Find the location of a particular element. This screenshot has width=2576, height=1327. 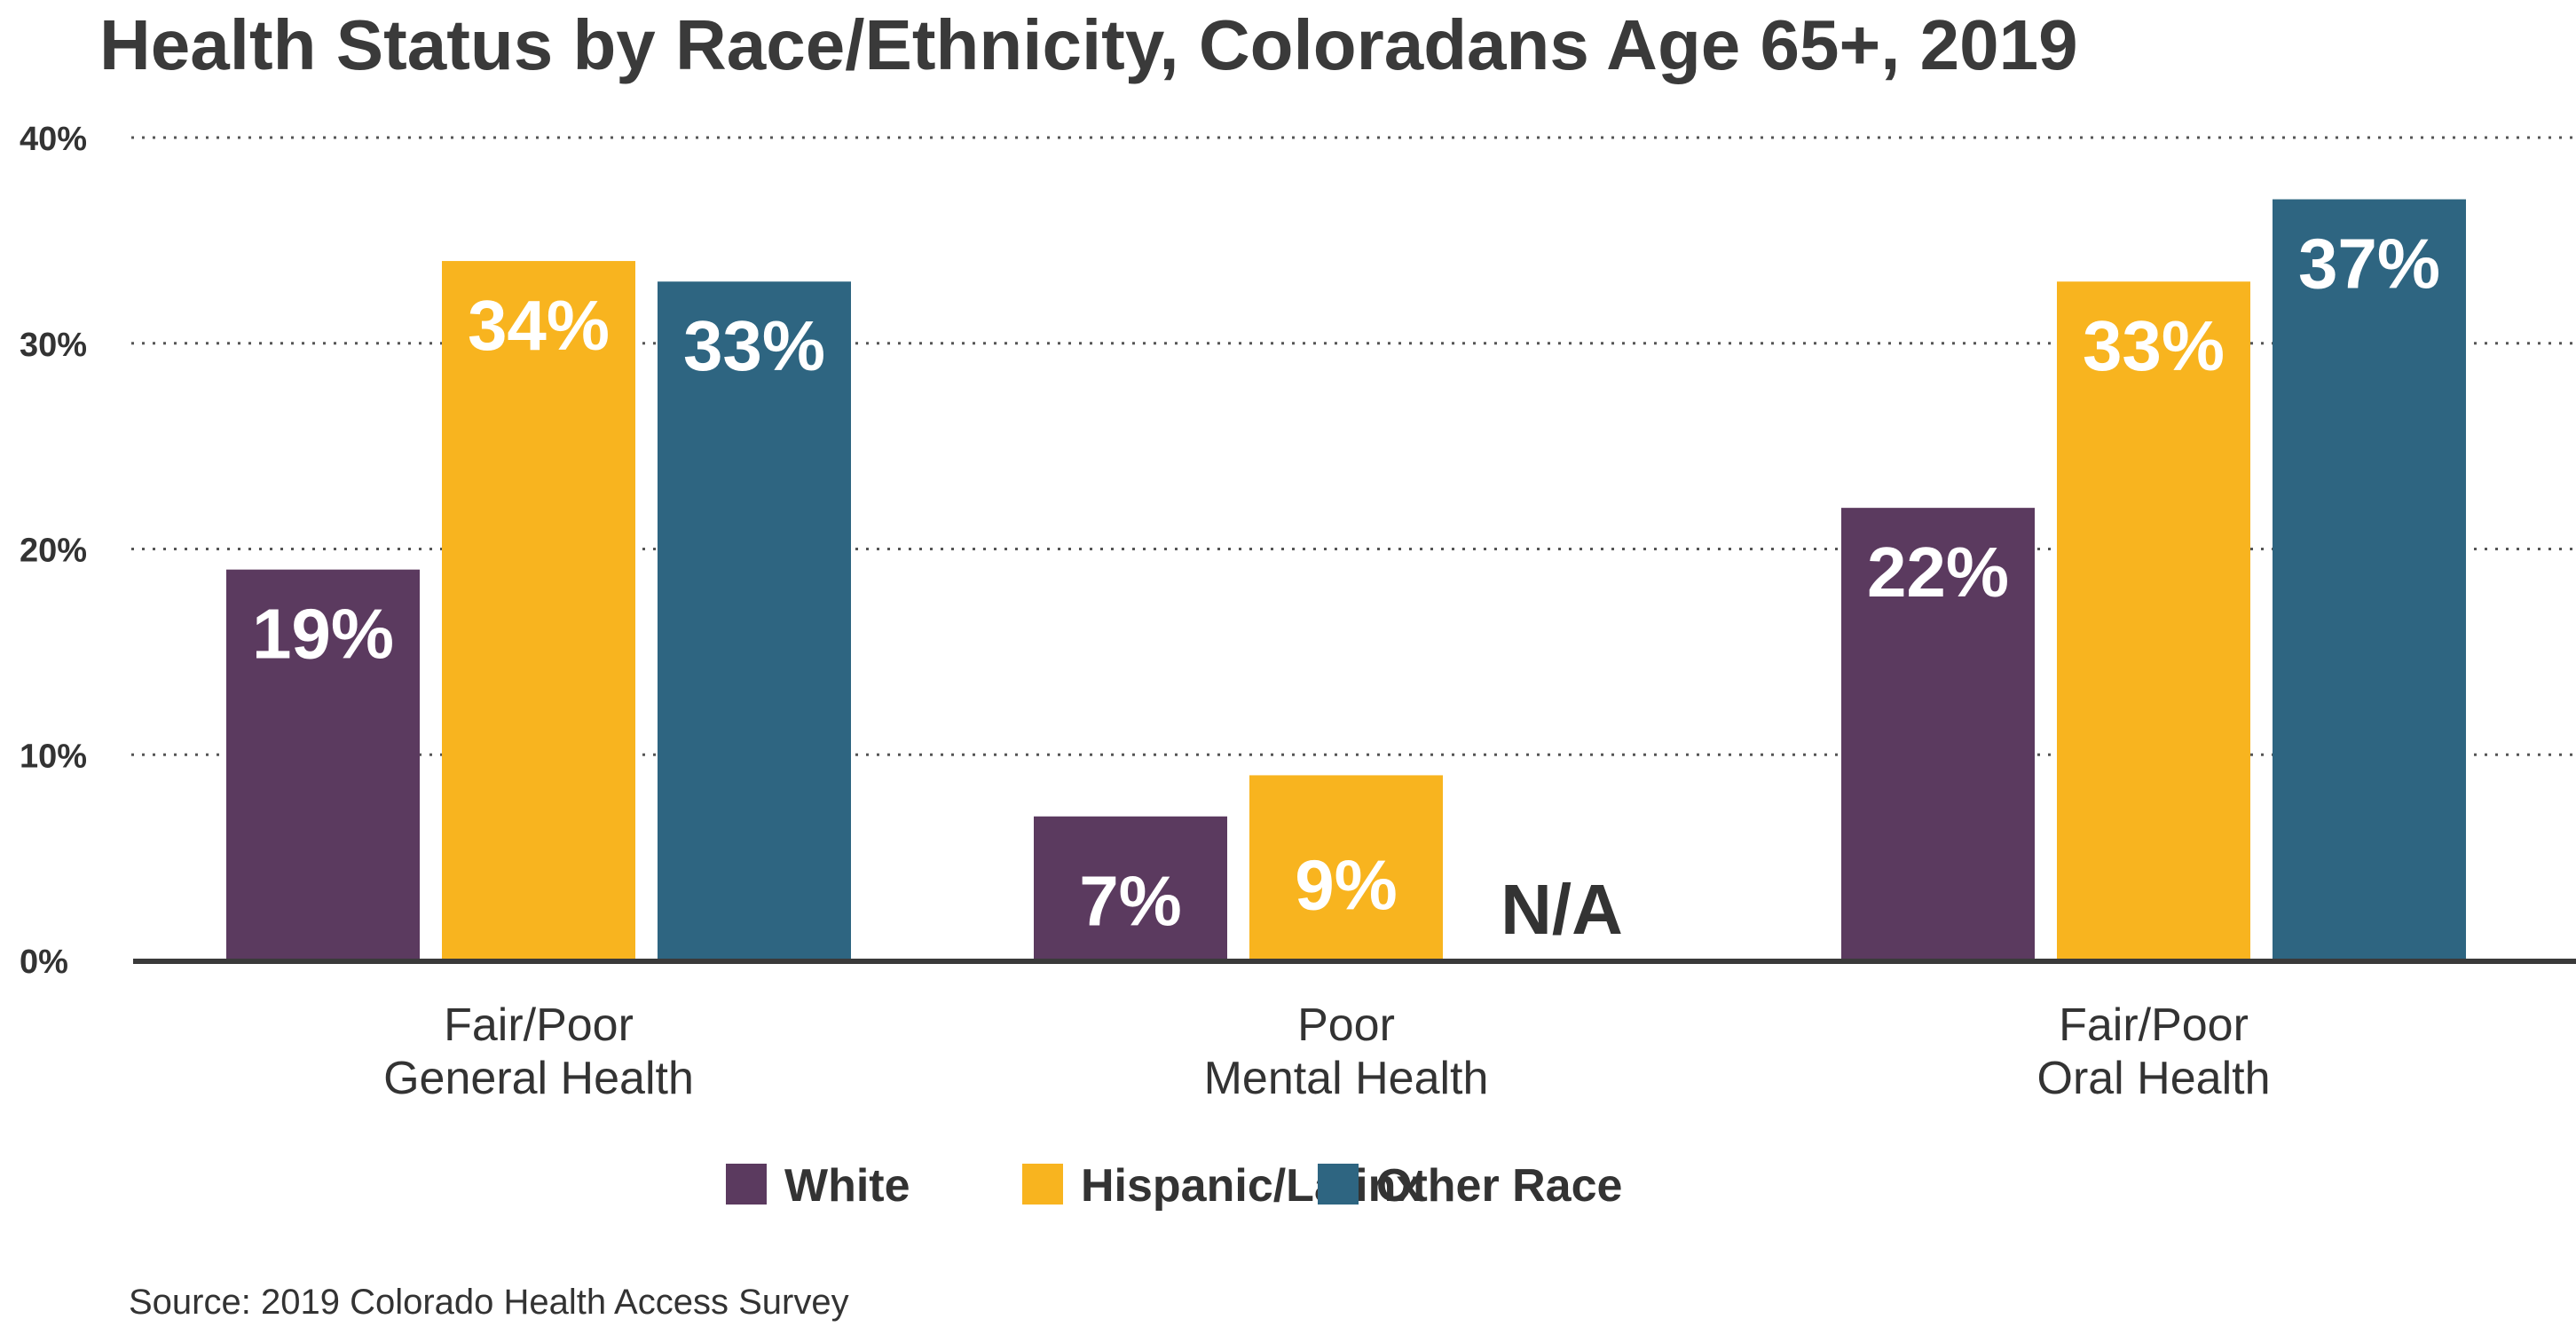

legend-label: Other Race is located at coordinates (1499, 1186).